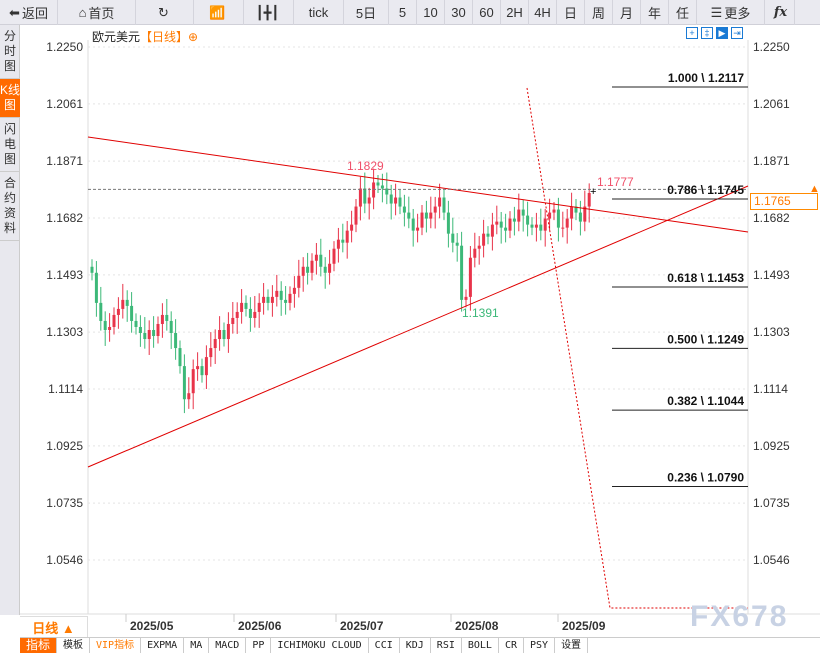 Image resolution: width=820 pixels, height=653 pixels. I want to click on indicator-tab-10: RSI, so click(446, 645).